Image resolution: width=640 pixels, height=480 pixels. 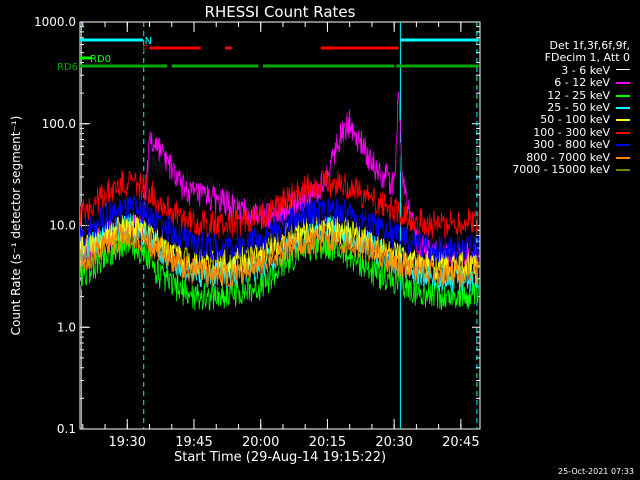 I want to click on legend-label: 800 - 7000 keV, so click(x=568, y=157).